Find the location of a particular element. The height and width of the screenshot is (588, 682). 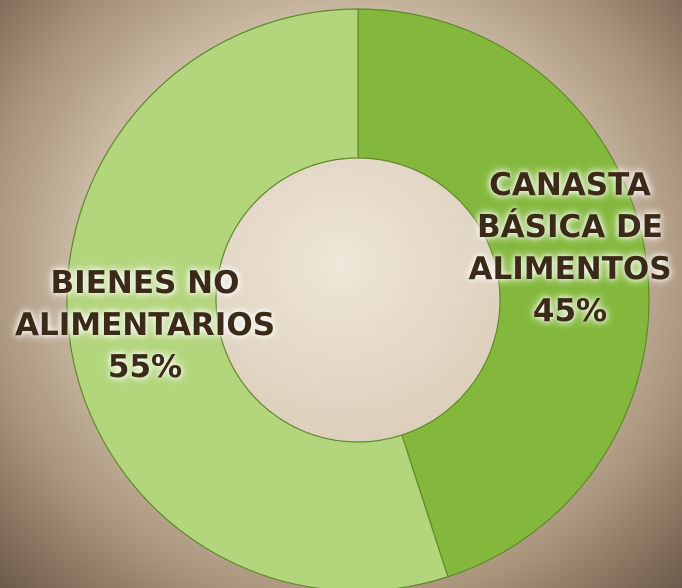

slice-label: BIENES NO ALIMENTARIOS 55% is located at coordinates (145, 325).